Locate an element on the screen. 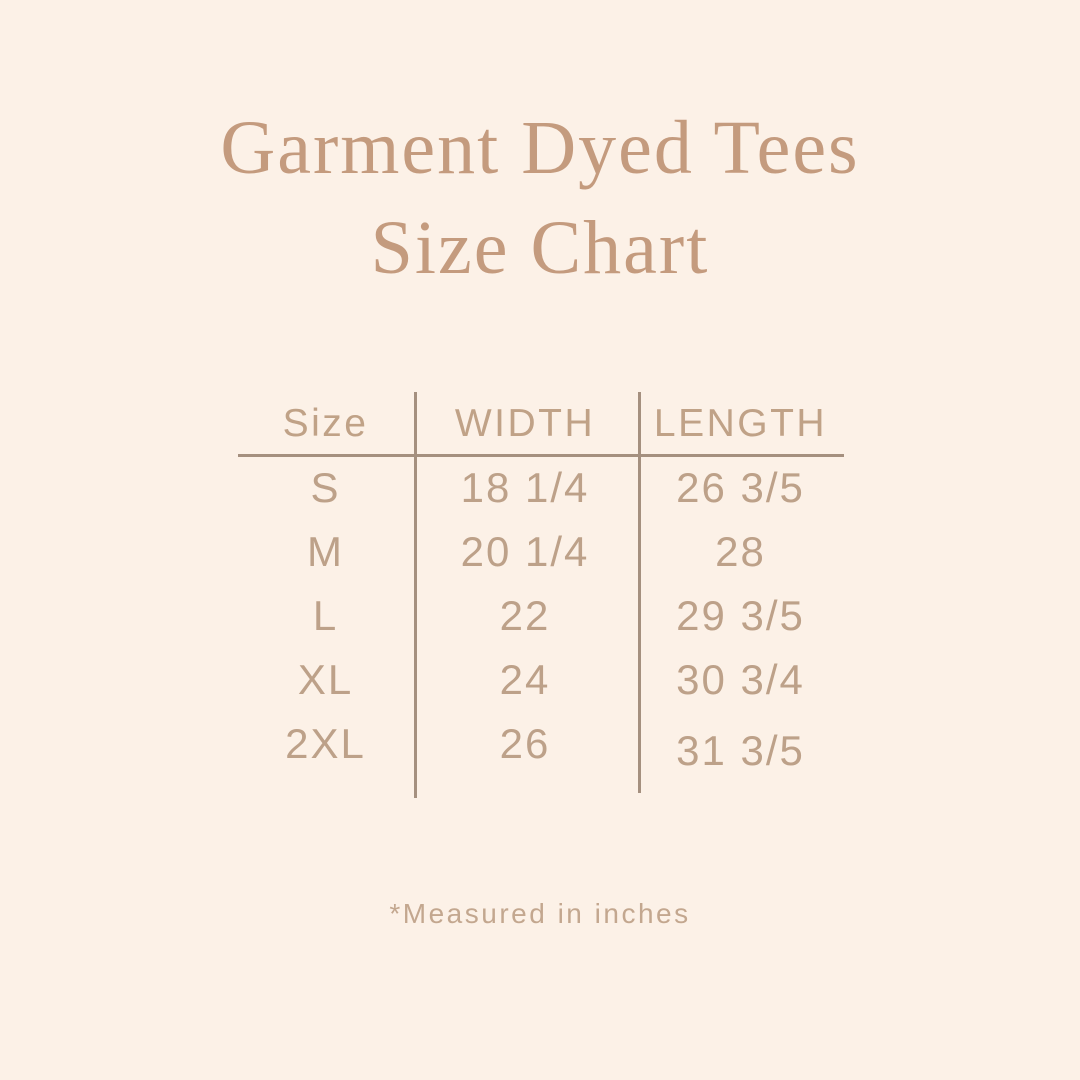 Image resolution: width=1080 pixels, height=1080 pixels. row-2xl-size: 2XL is located at coordinates (325, 743).